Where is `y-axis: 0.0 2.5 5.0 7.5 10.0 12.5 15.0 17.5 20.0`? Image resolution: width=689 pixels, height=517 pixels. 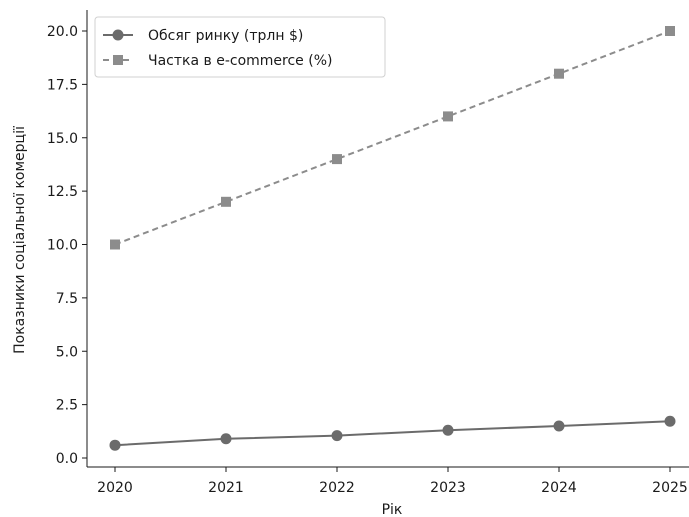
y-axis: 0.0 2.5 5.0 7.5 10.0 12.5 15.0 17.5 20.0 is located at coordinates (67, 238).